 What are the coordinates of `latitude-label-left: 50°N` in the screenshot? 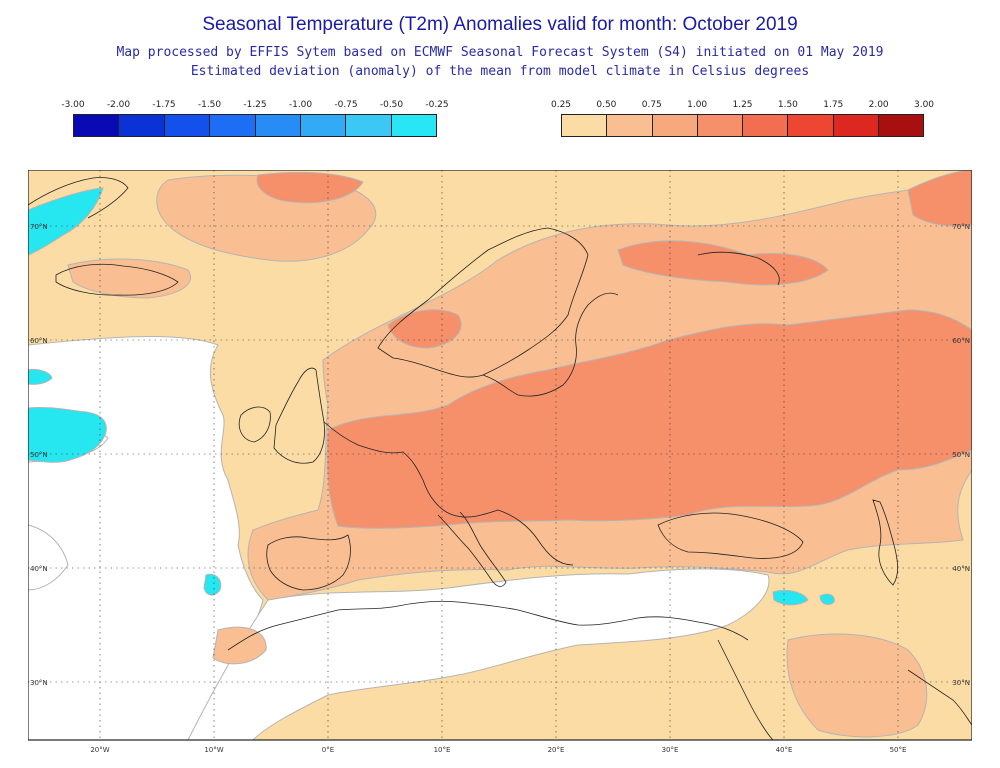 It's located at (39, 455).